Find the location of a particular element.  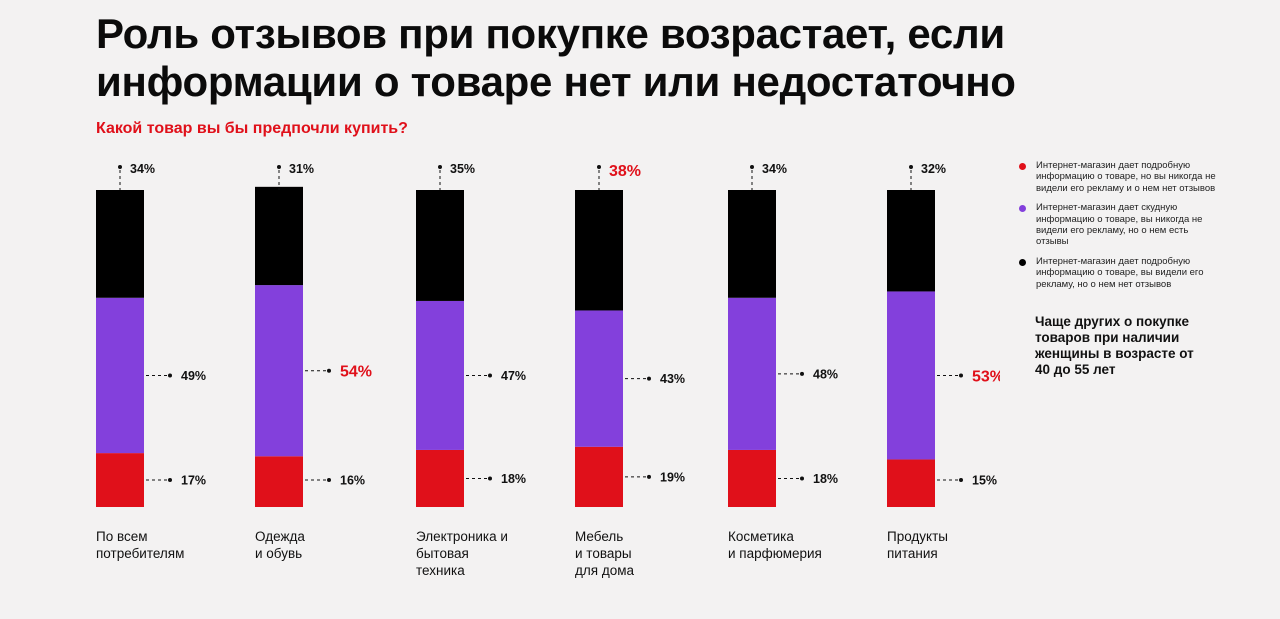

category-label: Мебель is located at coordinates (599, 536).